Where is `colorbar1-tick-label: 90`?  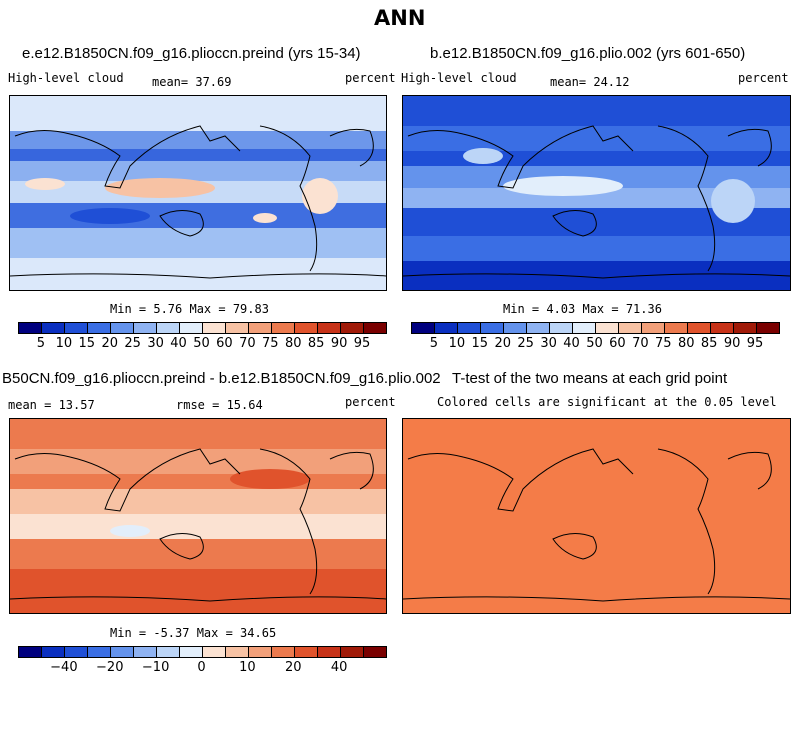 colorbar1-tick-label: 90 is located at coordinates (339, 343).